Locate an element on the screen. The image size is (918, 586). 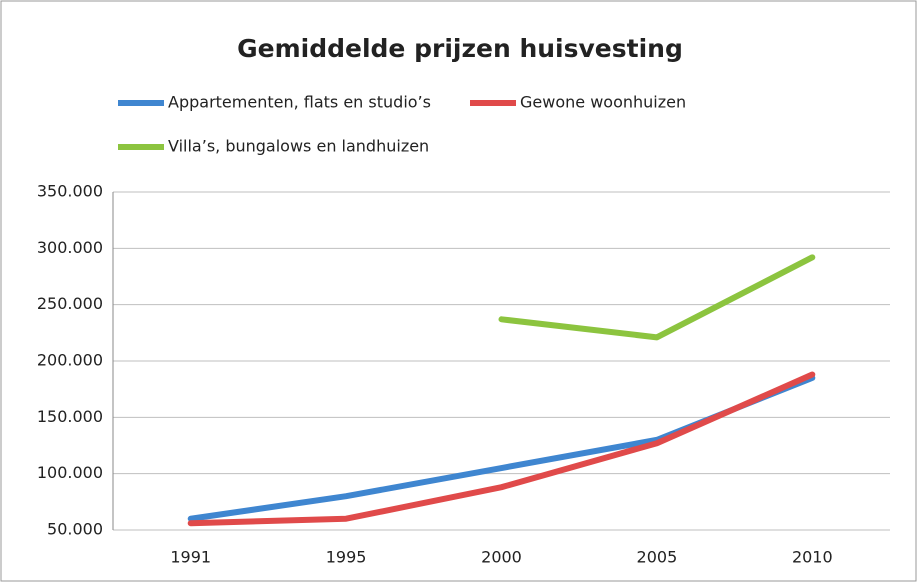
y-tick-label: 350.000 is located at coordinates (70, 191).